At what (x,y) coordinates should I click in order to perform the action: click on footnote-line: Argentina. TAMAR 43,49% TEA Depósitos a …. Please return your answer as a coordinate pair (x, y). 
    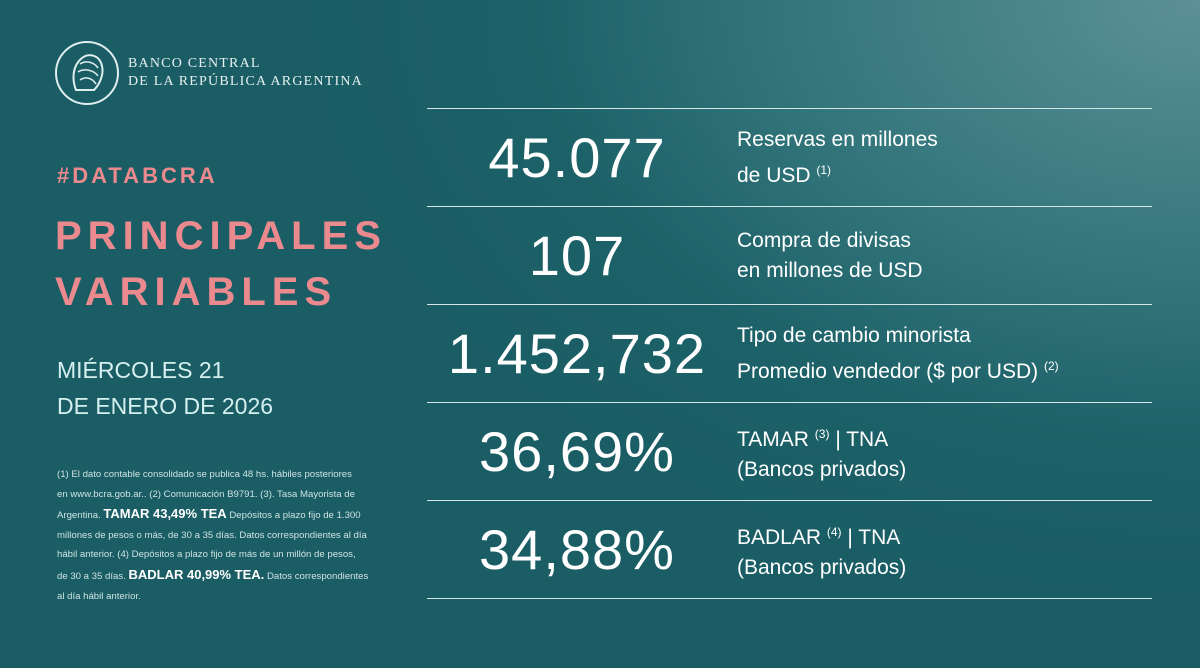
    Looking at the image, I should click on (237, 515).